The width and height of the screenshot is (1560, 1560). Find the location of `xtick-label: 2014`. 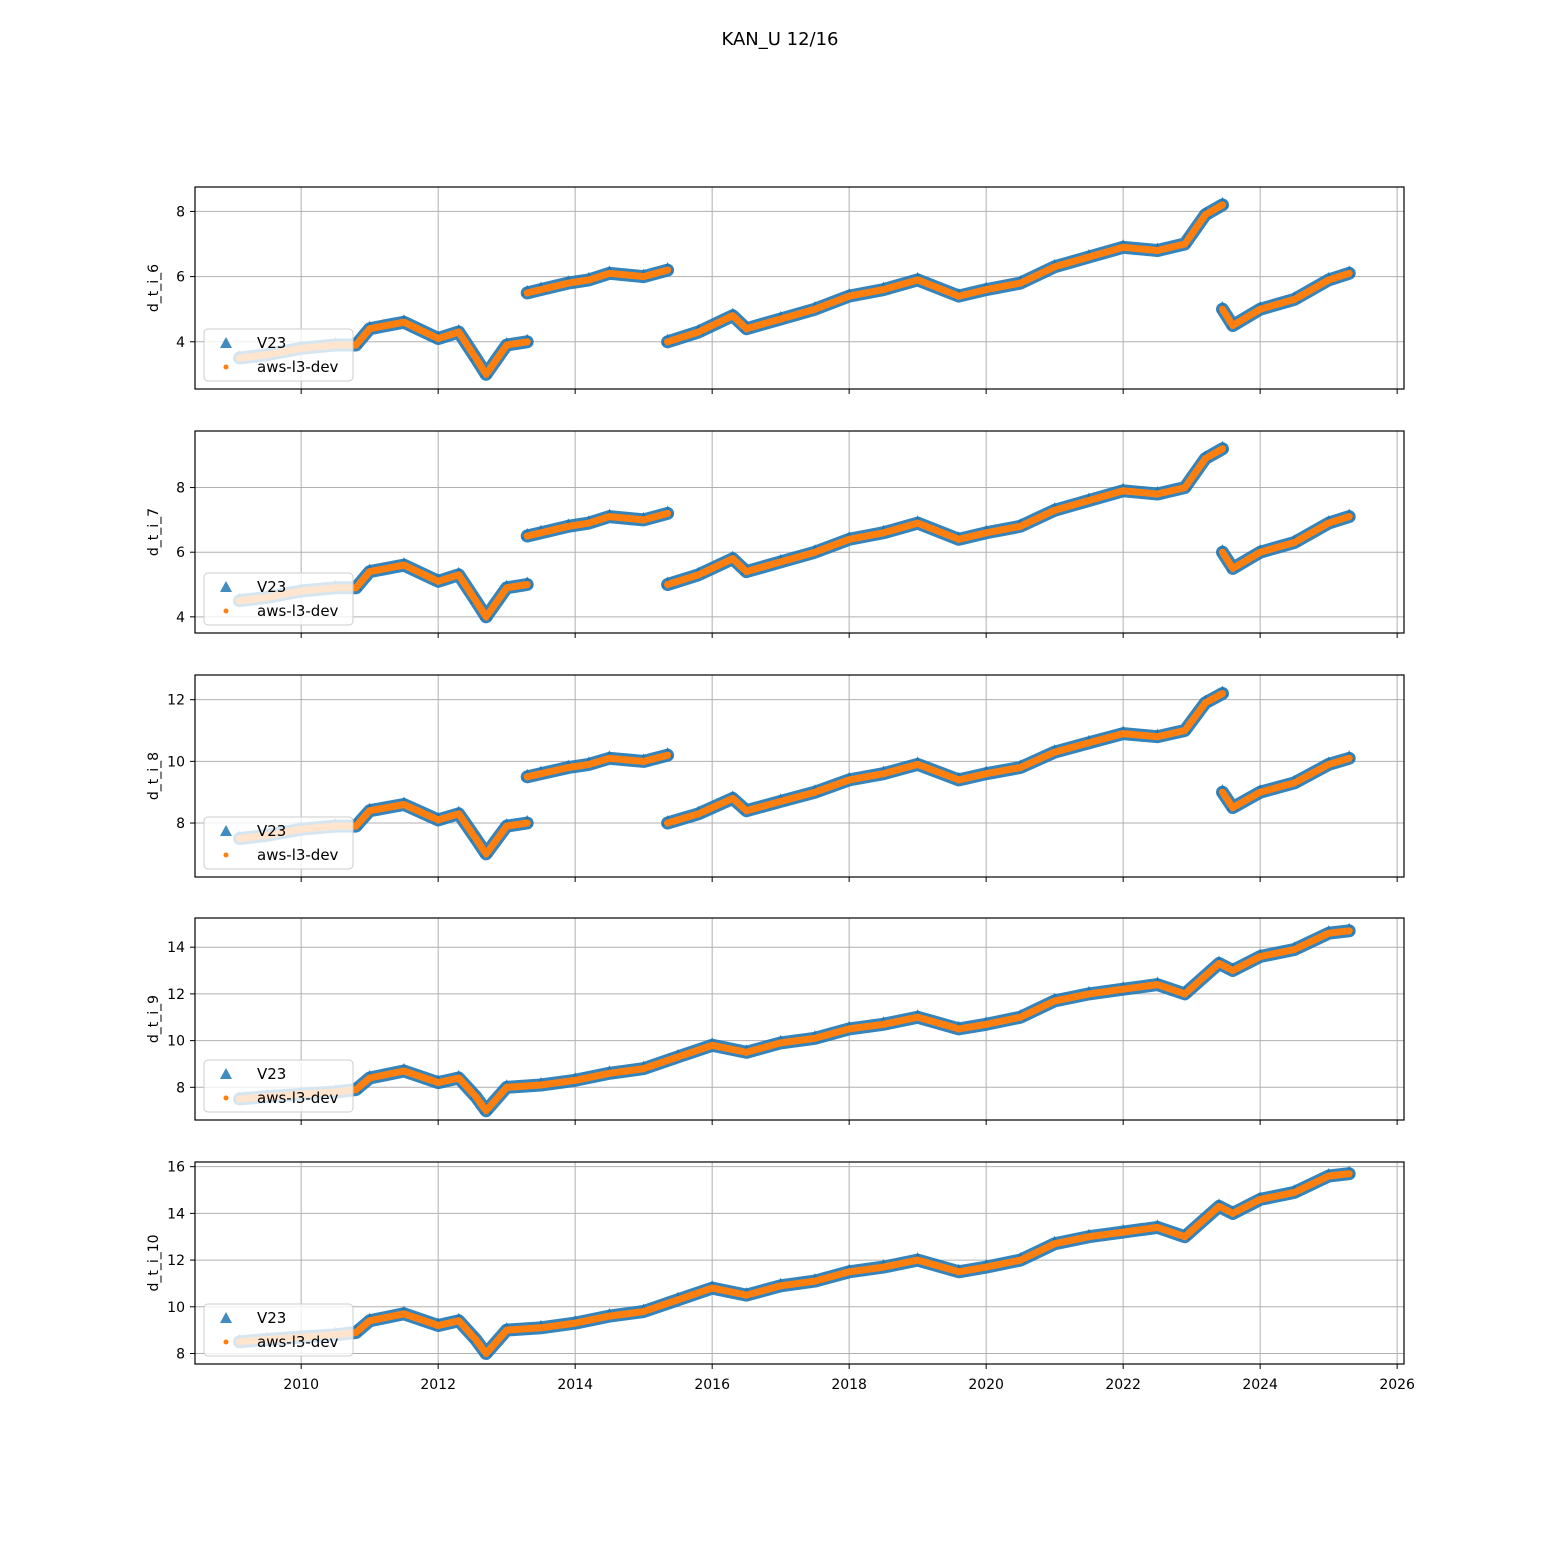

xtick-label: 2014 is located at coordinates (575, 1385).